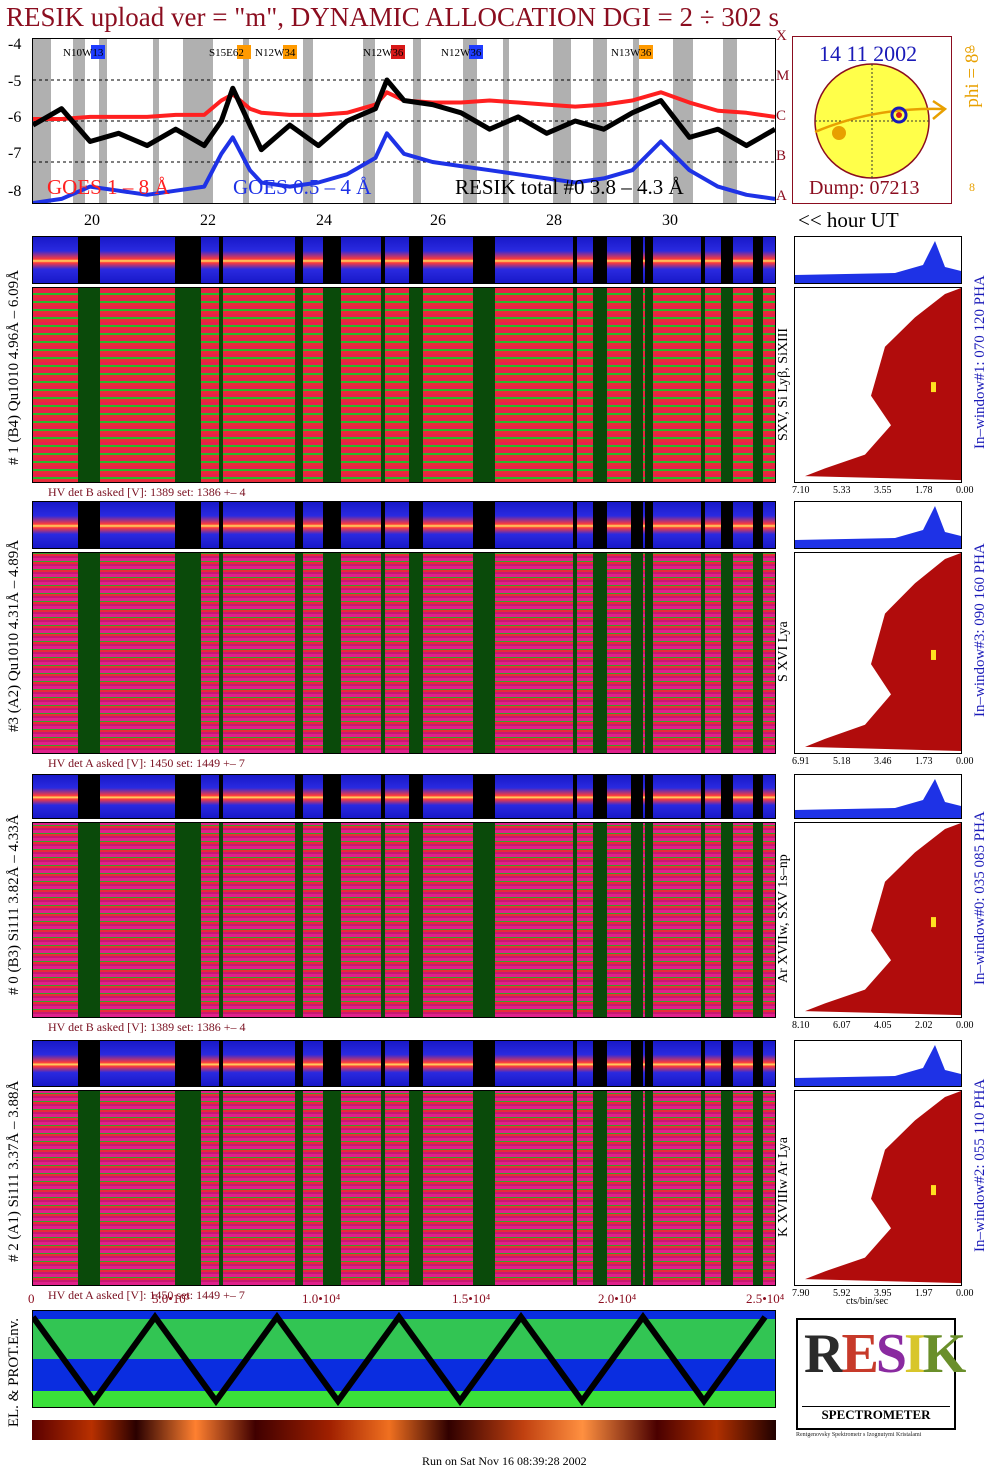 This screenshot has height=1477, width=1004. I want to click on env-tick: 2.0•10⁴, so click(617, 1298).